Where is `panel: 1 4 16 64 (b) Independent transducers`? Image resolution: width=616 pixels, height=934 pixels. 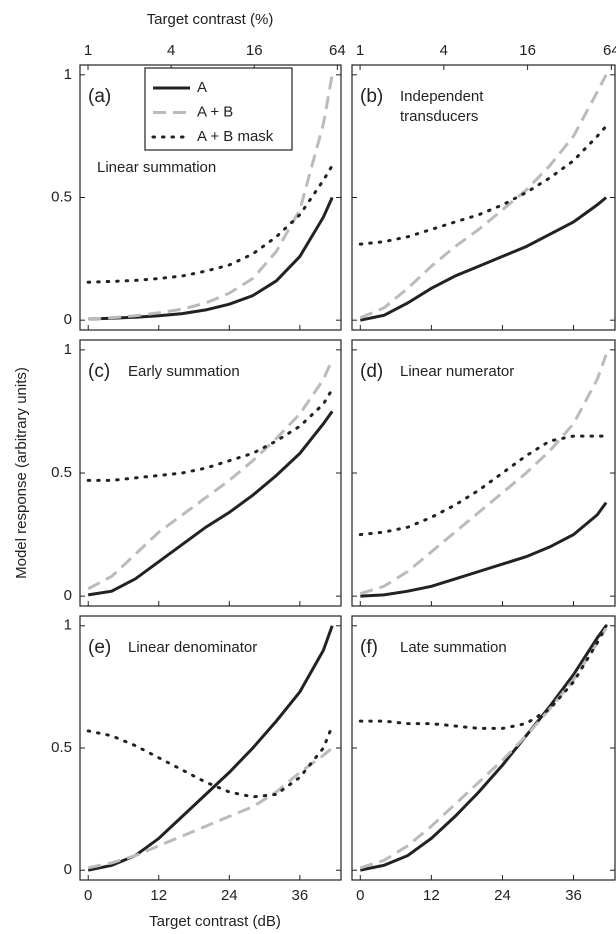
panel: 1 4 16 64 (b) Independent transducers is located at coordinates (483, 186).